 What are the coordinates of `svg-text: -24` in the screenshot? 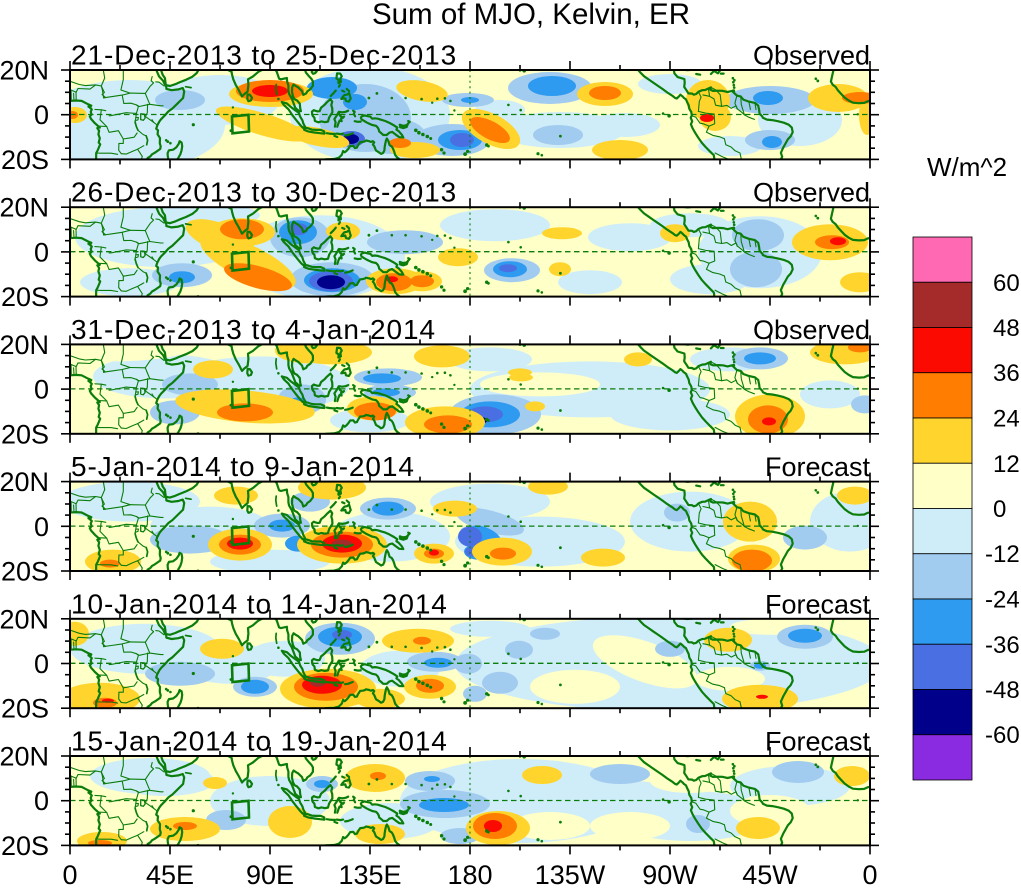 It's located at (1002, 600).